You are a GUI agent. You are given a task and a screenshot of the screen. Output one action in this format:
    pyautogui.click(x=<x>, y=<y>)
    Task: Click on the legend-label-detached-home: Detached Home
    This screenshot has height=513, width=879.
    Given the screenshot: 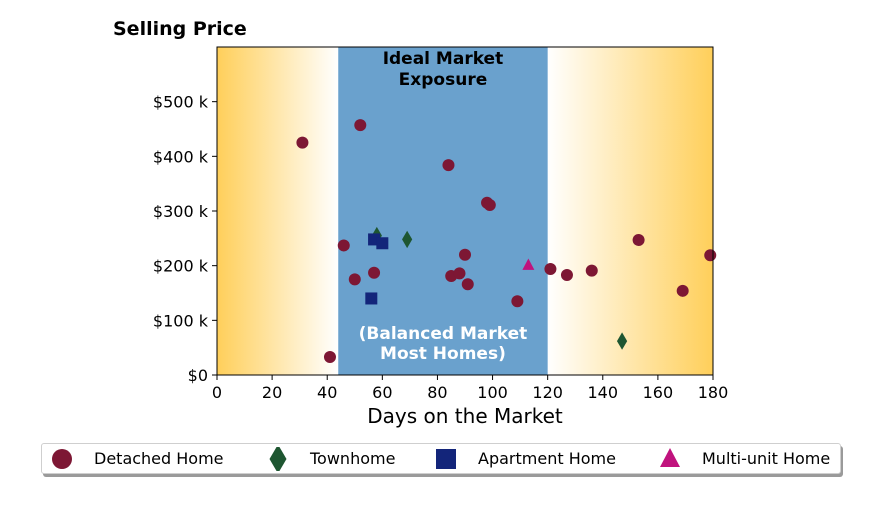 What is the action you would take?
    pyautogui.click(x=159, y=458)
    